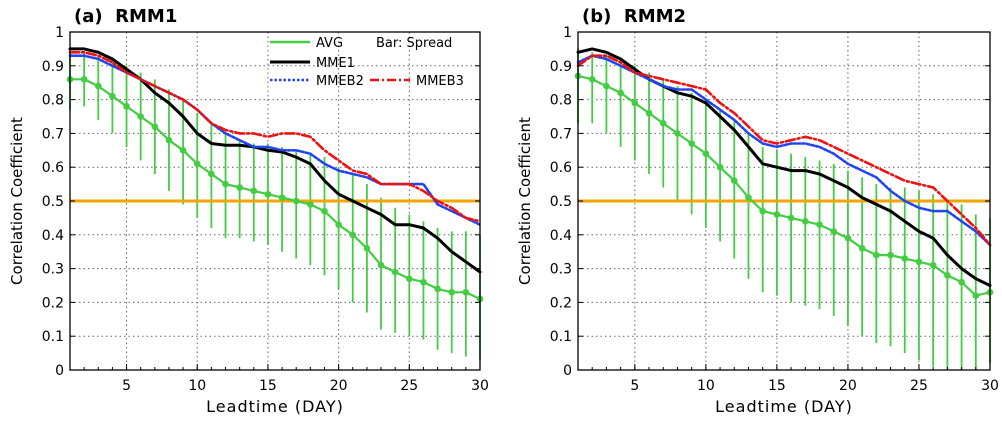 The image size is (1002, 426). Describe the element at coordinates (440, 81) in the screenshot. I see `legend-label: MMEB3` at that location.